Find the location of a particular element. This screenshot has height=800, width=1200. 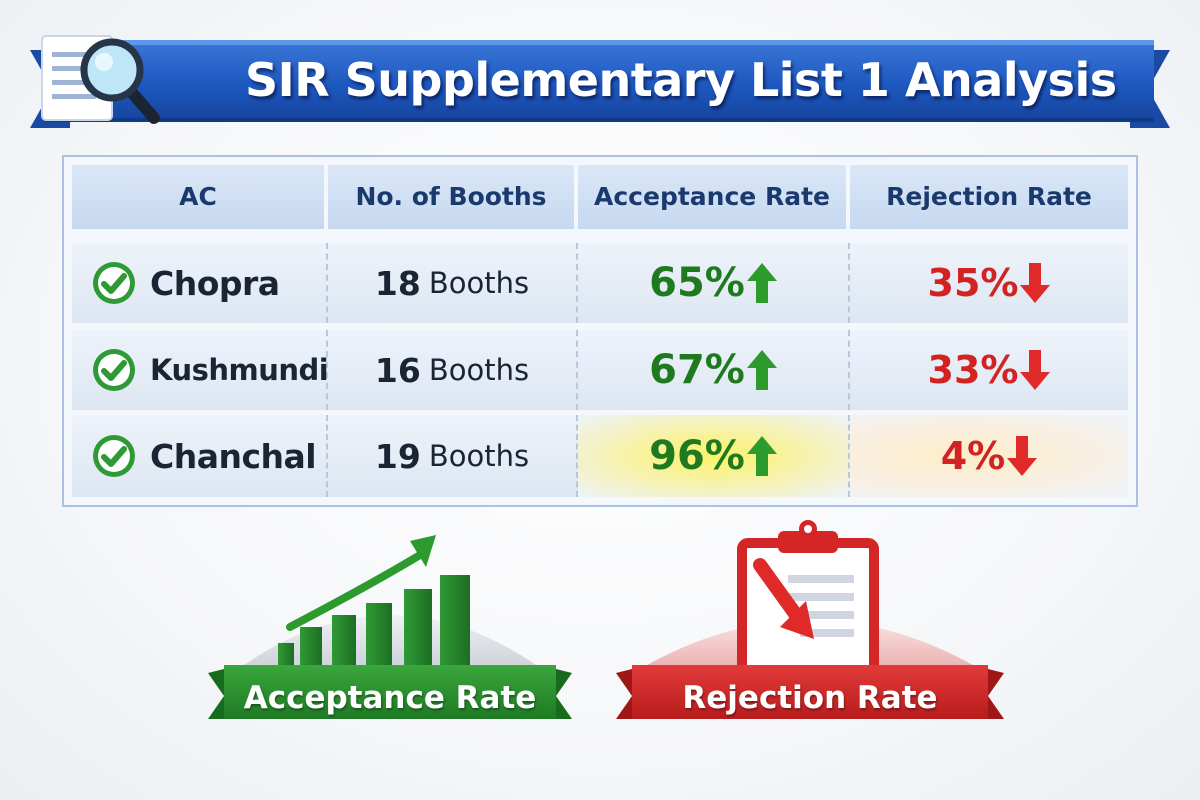

header-acceptance-rate: Acceptance Rate is located at coordinates (714, 197).